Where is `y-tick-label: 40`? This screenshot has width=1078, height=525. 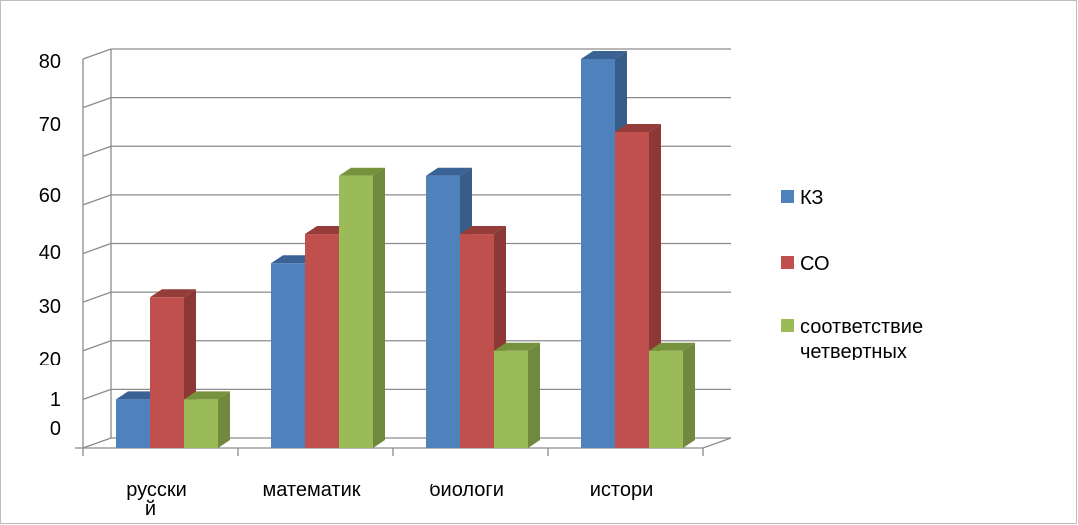 y-tick-label: 40 is located at coordinates (50, 253).